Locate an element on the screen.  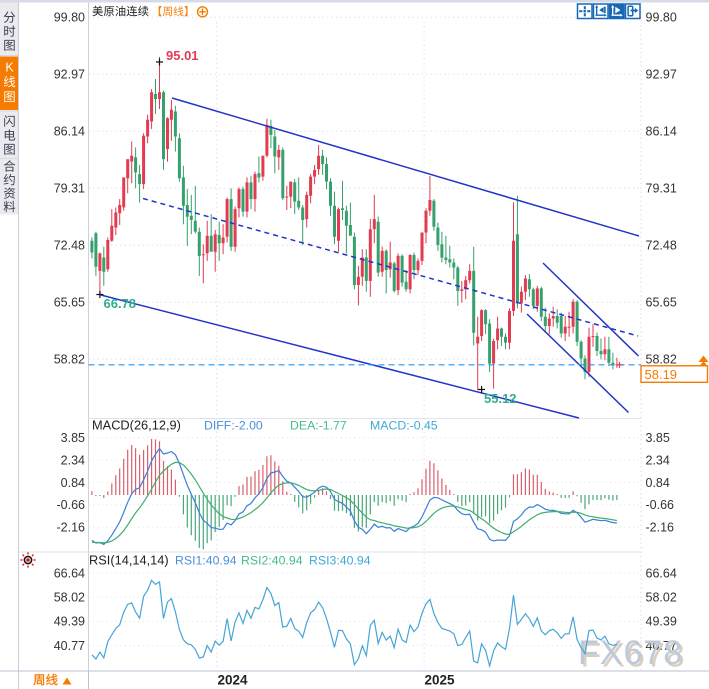
svg-text: K is located at coordinates (9, 68).